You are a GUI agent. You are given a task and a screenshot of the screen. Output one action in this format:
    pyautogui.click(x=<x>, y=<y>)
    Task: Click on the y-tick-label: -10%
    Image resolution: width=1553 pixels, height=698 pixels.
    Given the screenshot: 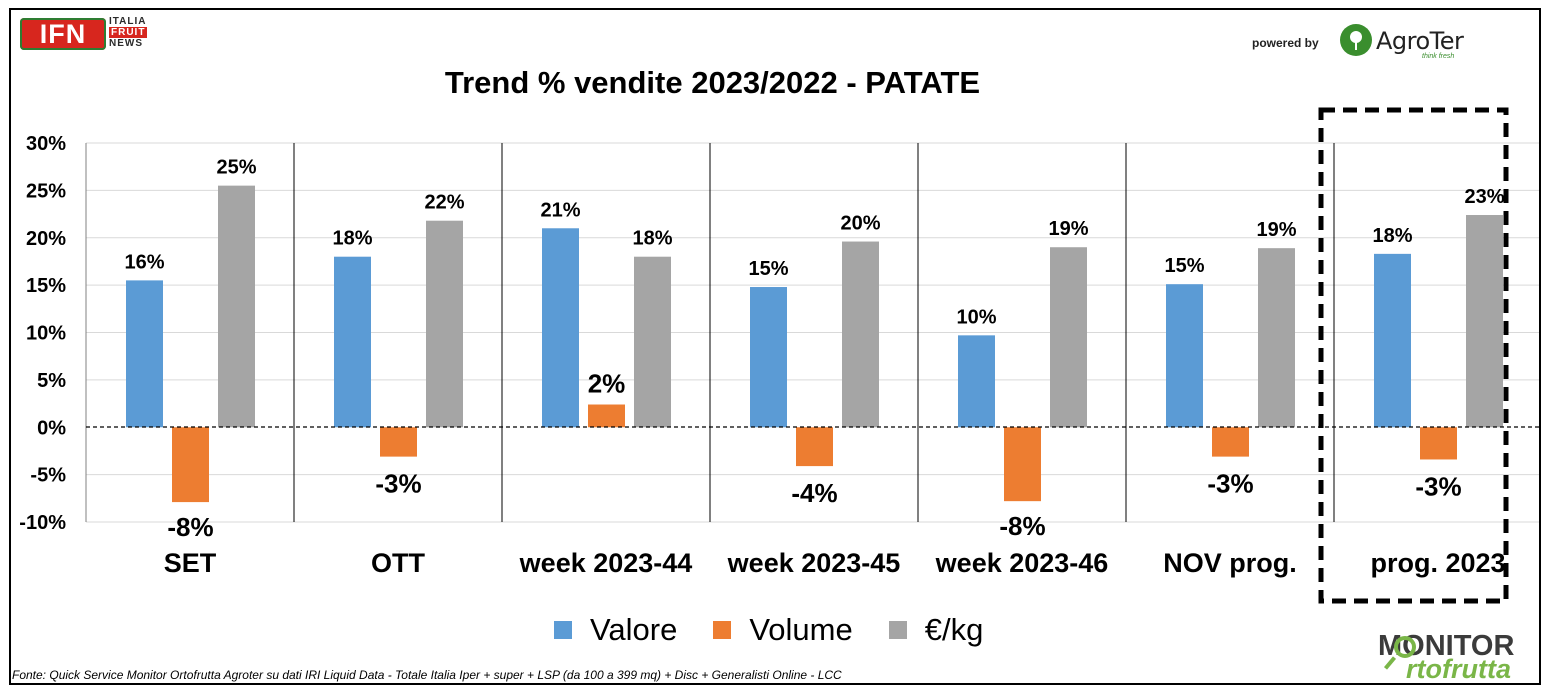 What is the action you would take?
    pyautogui.click(x=42, y=523)
    